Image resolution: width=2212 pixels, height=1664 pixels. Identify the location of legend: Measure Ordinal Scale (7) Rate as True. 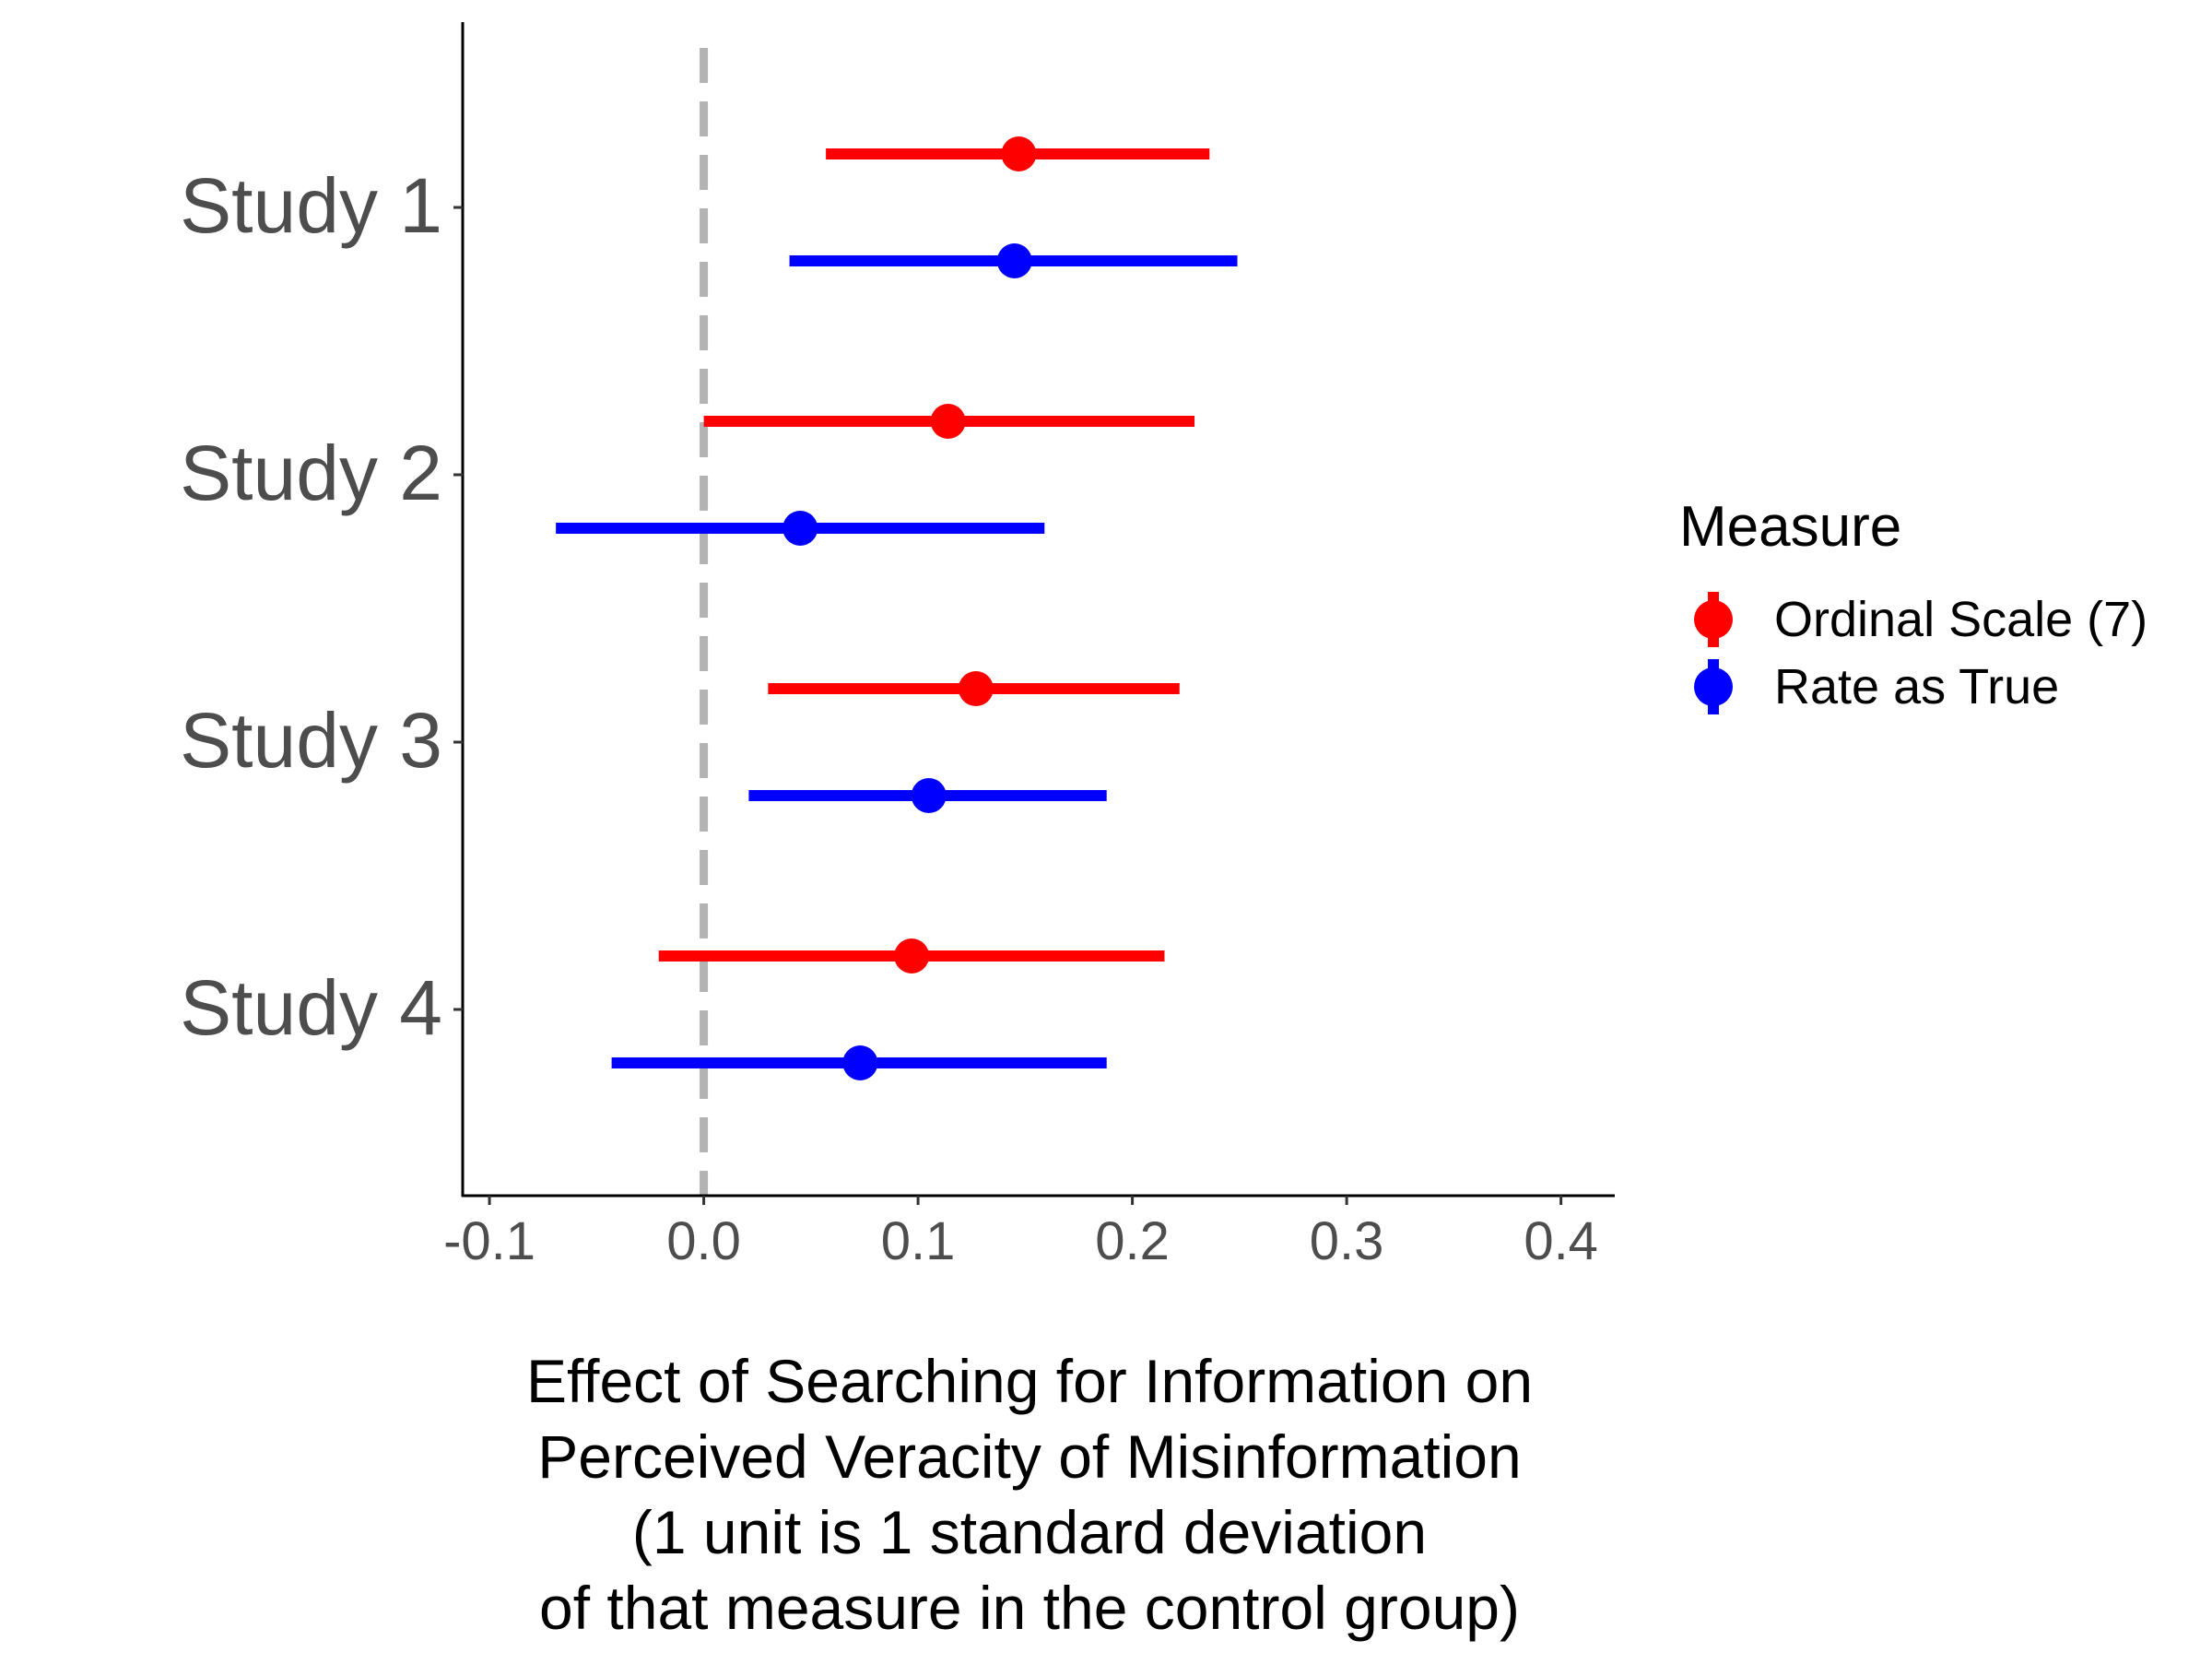
(1913, 604).